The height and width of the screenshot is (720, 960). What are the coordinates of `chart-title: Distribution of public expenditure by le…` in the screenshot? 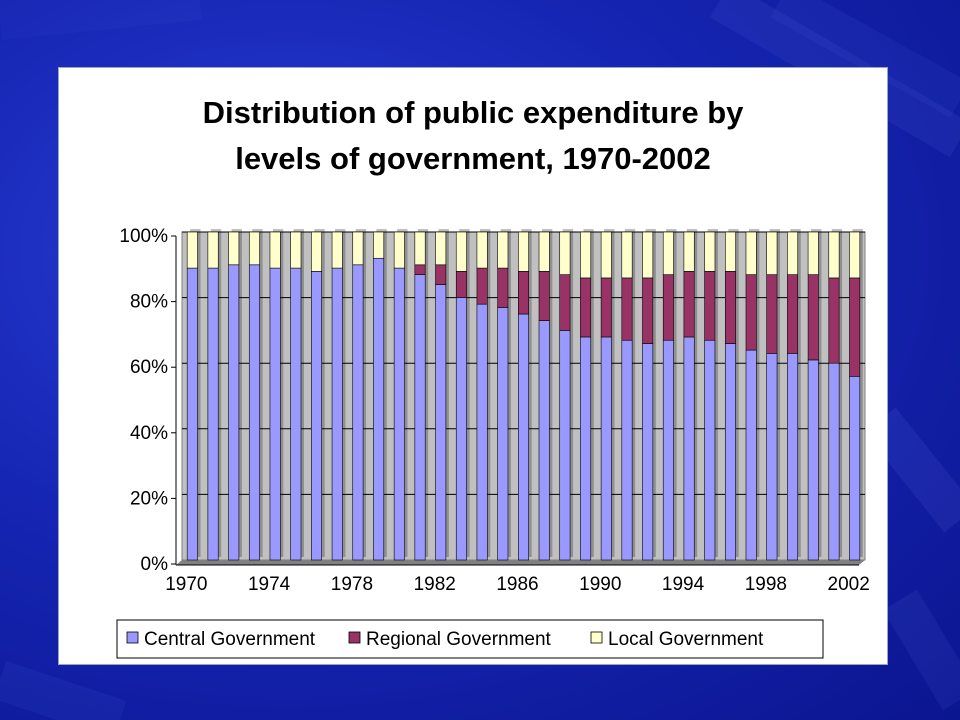 It's located at (473, 136).